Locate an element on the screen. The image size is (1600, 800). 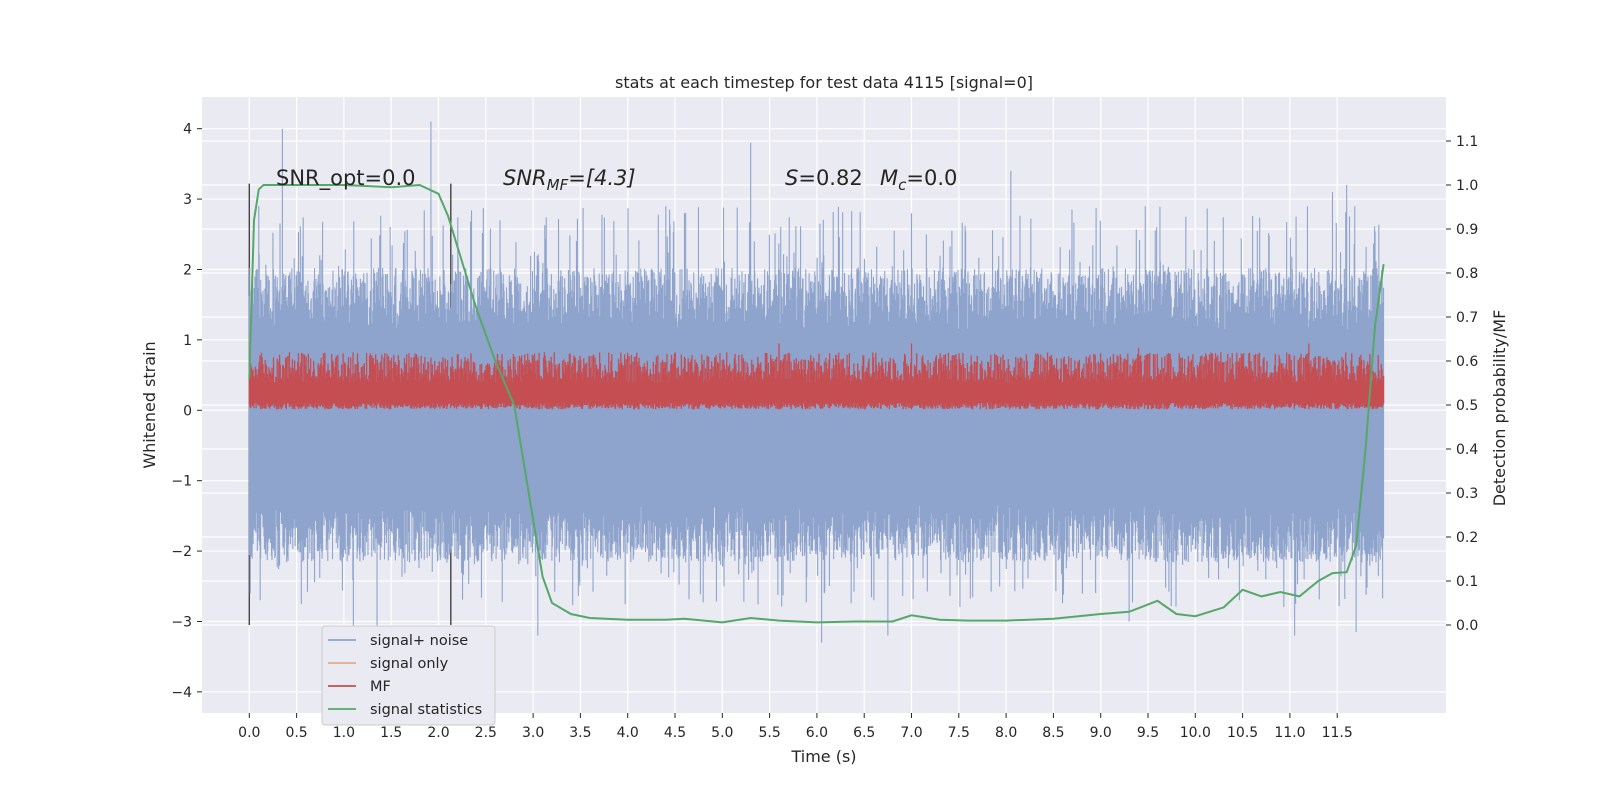
x-tick-label-10: 5.0 is located at coordinates (722, 733).